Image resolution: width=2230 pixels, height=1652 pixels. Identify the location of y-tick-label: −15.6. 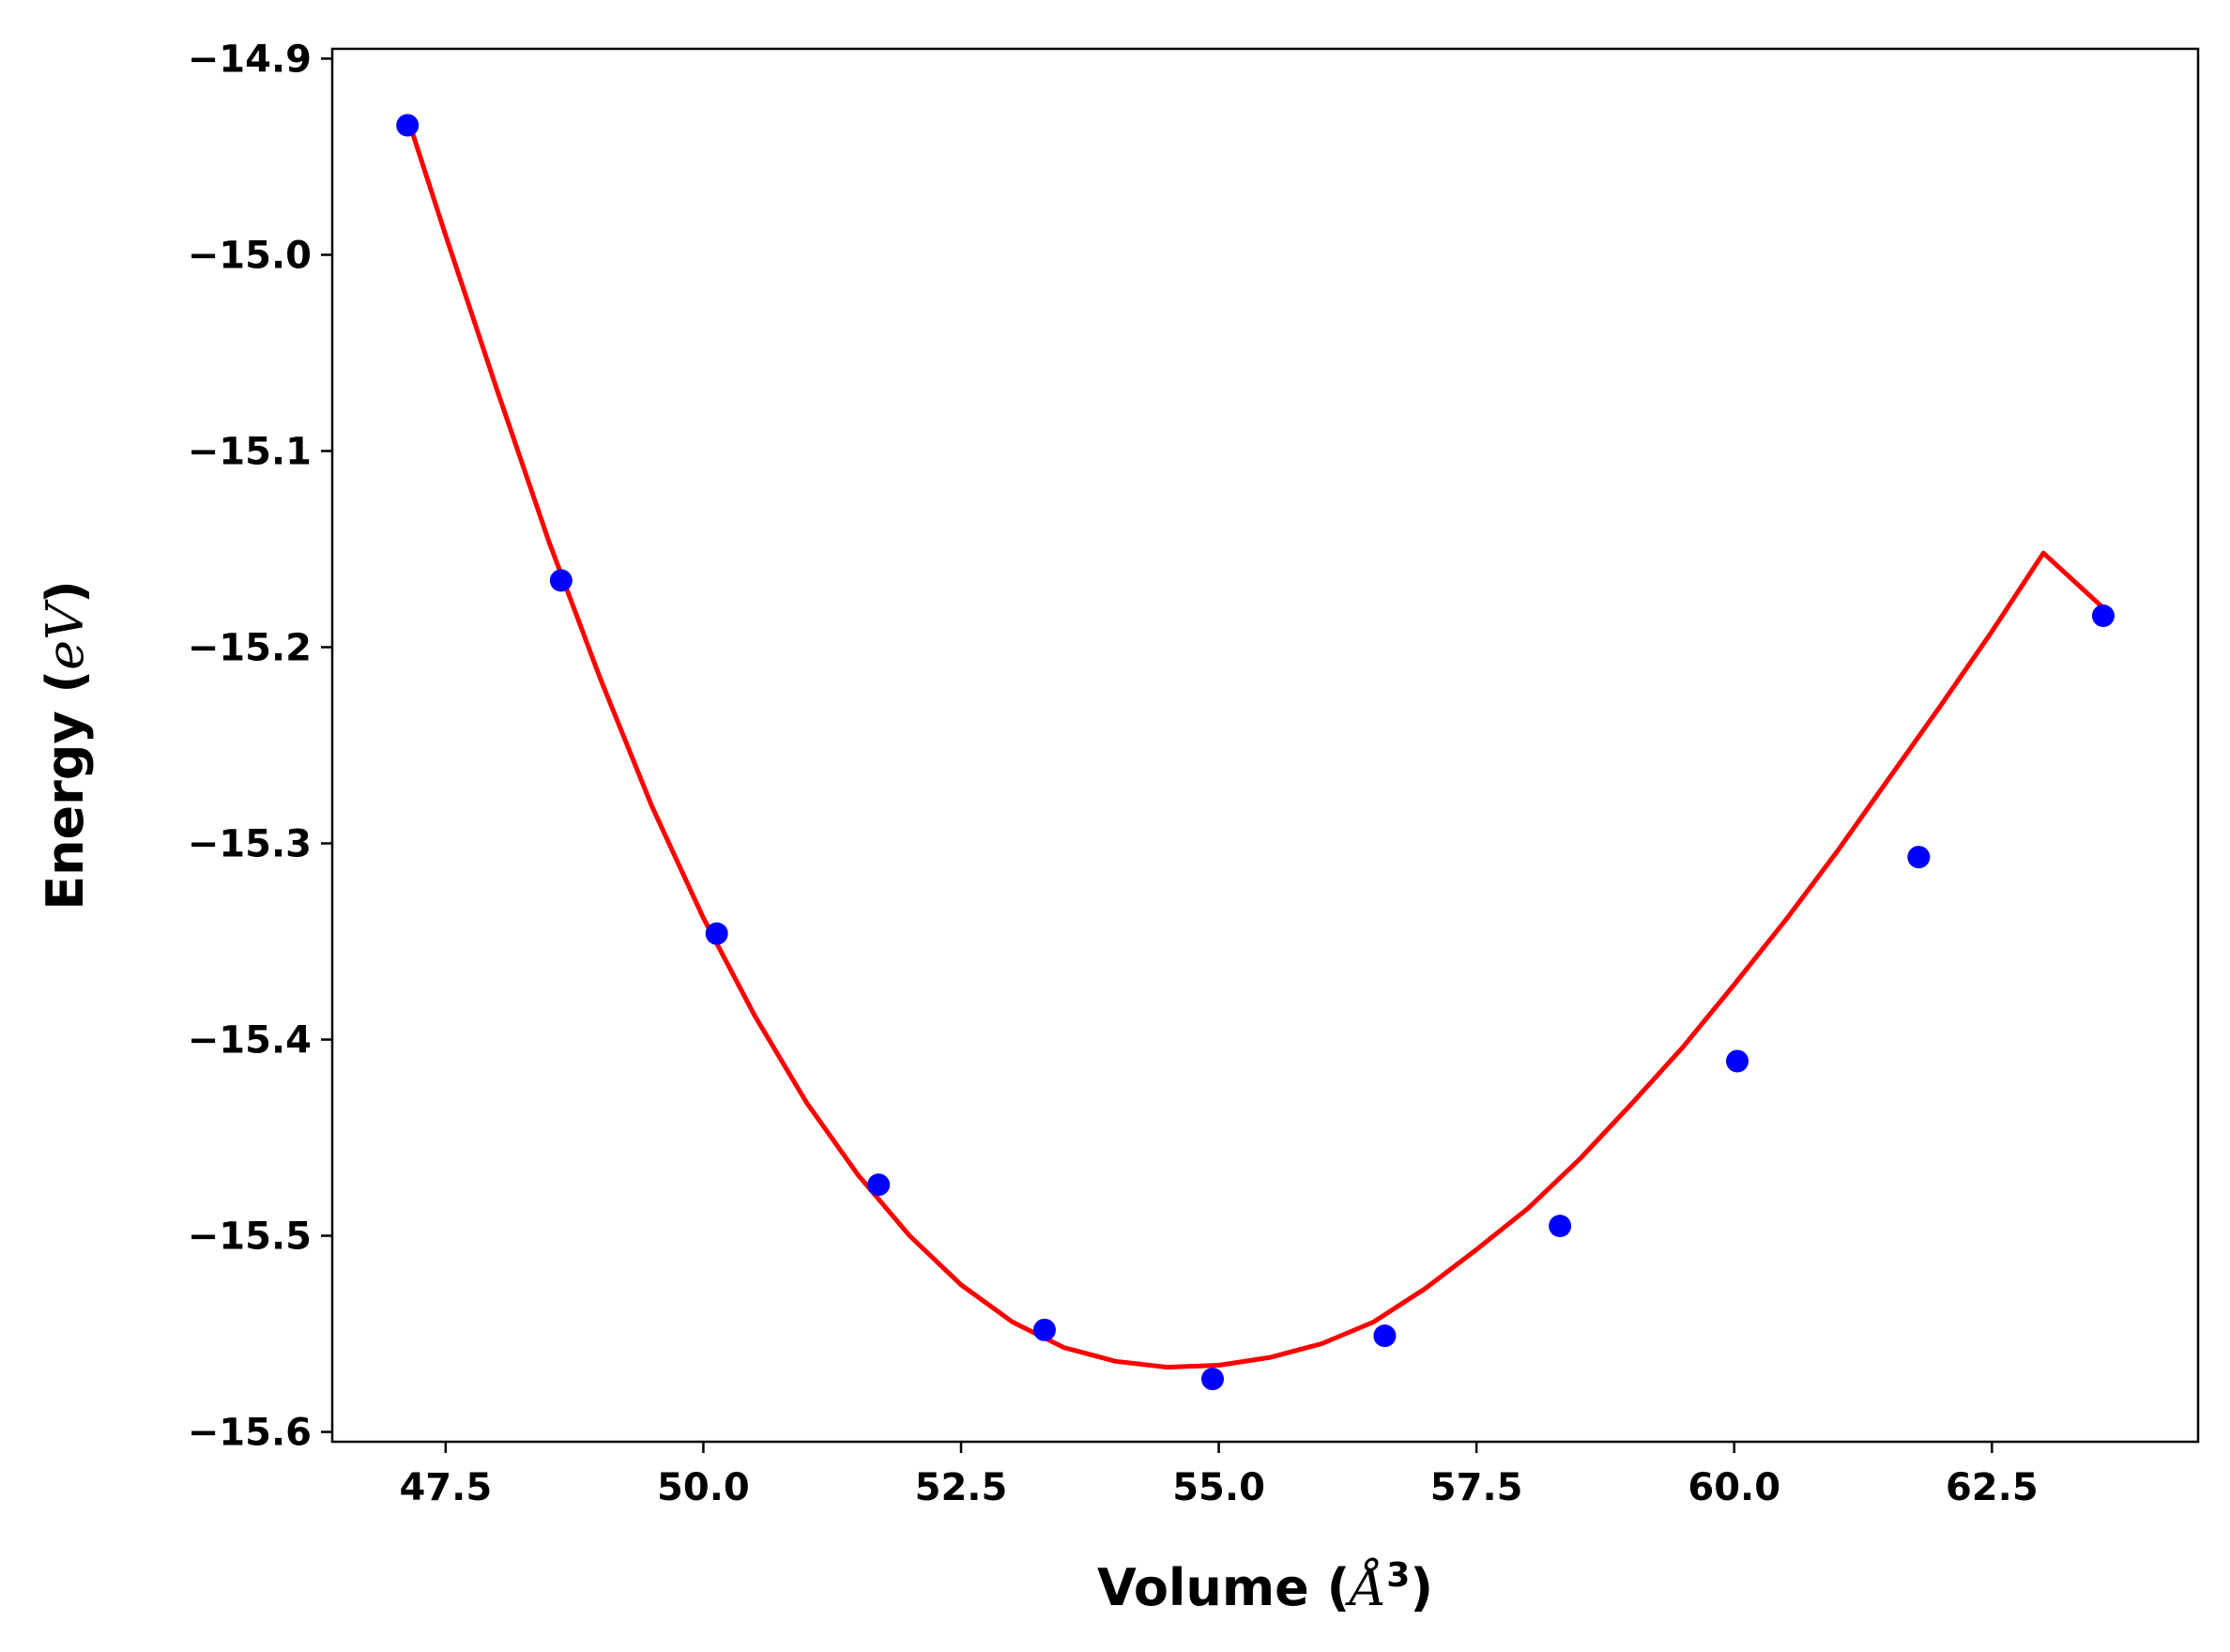
(250, 1433).